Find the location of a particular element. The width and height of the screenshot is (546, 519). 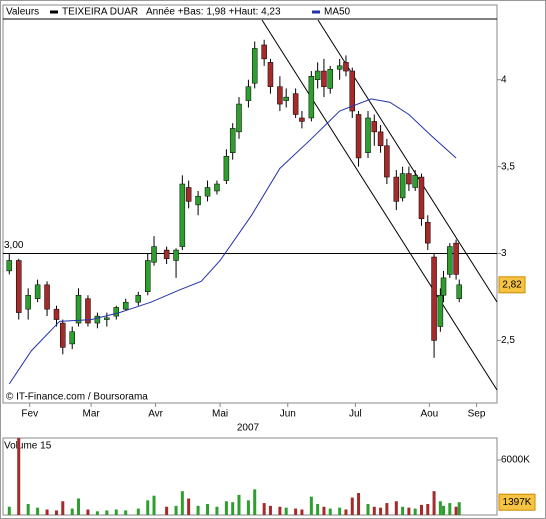

y-tick-label: 6000K is located at coordinates (515, 460).